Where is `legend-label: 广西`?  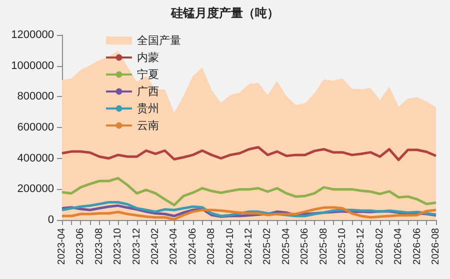 legend-label: 广西 is located at coordinates (148, 91).